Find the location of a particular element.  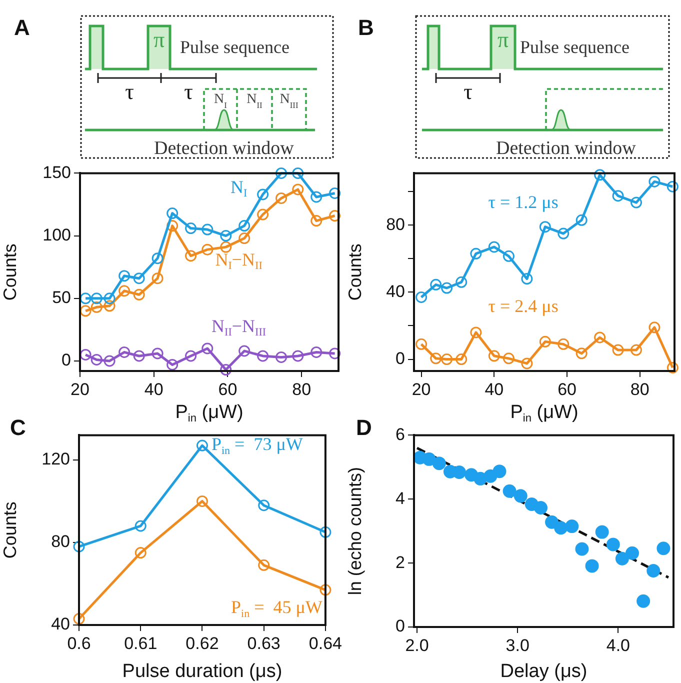

x-tick-label: 60 is located at coordinates (567, 389).